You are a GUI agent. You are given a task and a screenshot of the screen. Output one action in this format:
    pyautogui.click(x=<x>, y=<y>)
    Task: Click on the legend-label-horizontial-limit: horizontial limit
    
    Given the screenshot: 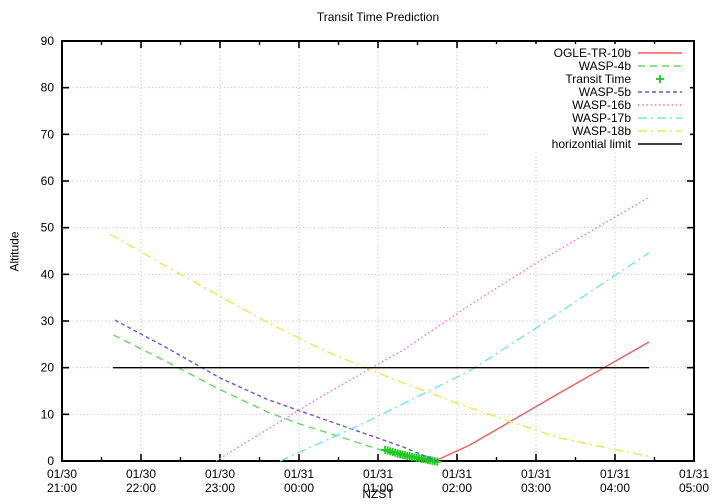 What is the action you would take?
    pyautogui.click(x=592, y=144)
    